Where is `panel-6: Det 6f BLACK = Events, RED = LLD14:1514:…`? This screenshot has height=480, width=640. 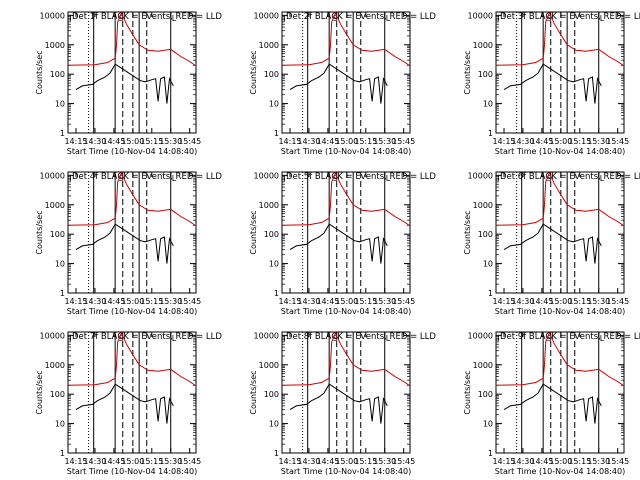 panel-6: Det 6f BLACK = Events, RED = LLD14:1514:… is located at coordinates (551, 243).